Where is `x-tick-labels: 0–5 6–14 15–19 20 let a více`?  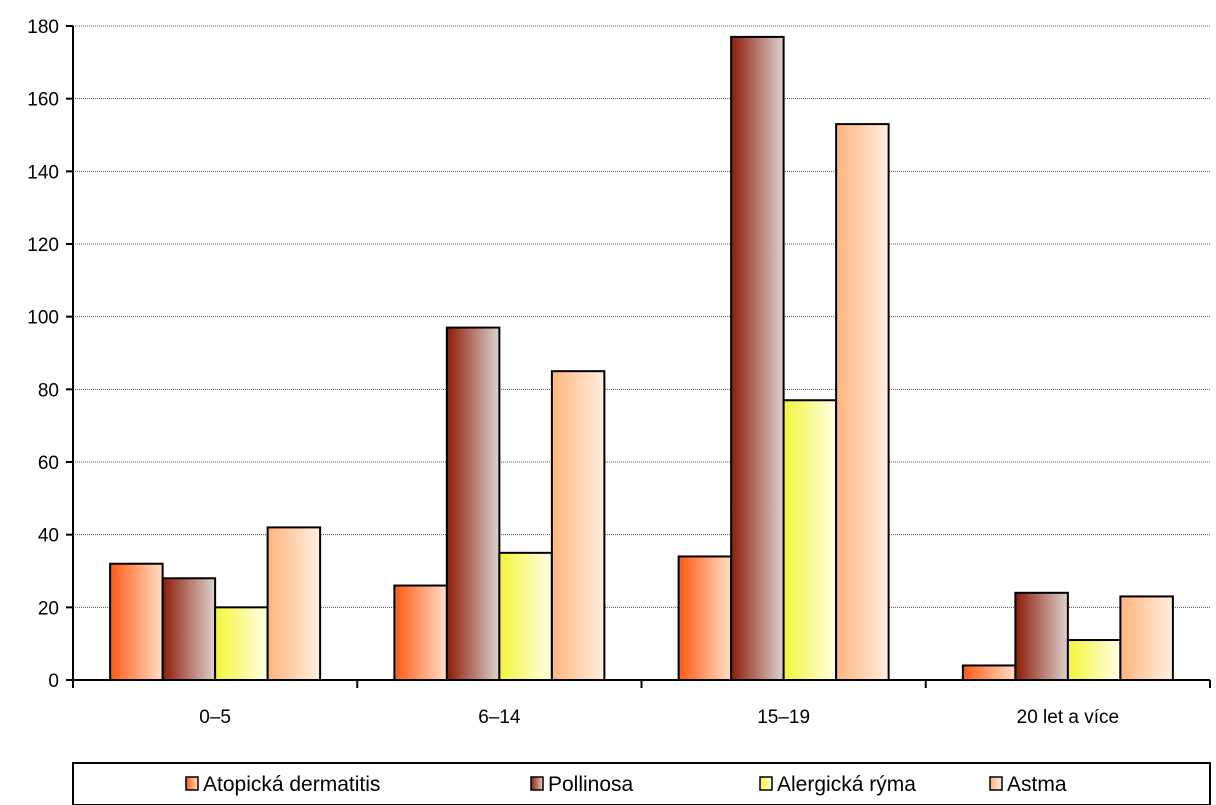
x-tick-labels: 0–5 6–14 15–19 20 let a více is located at coordinates (659, 717).